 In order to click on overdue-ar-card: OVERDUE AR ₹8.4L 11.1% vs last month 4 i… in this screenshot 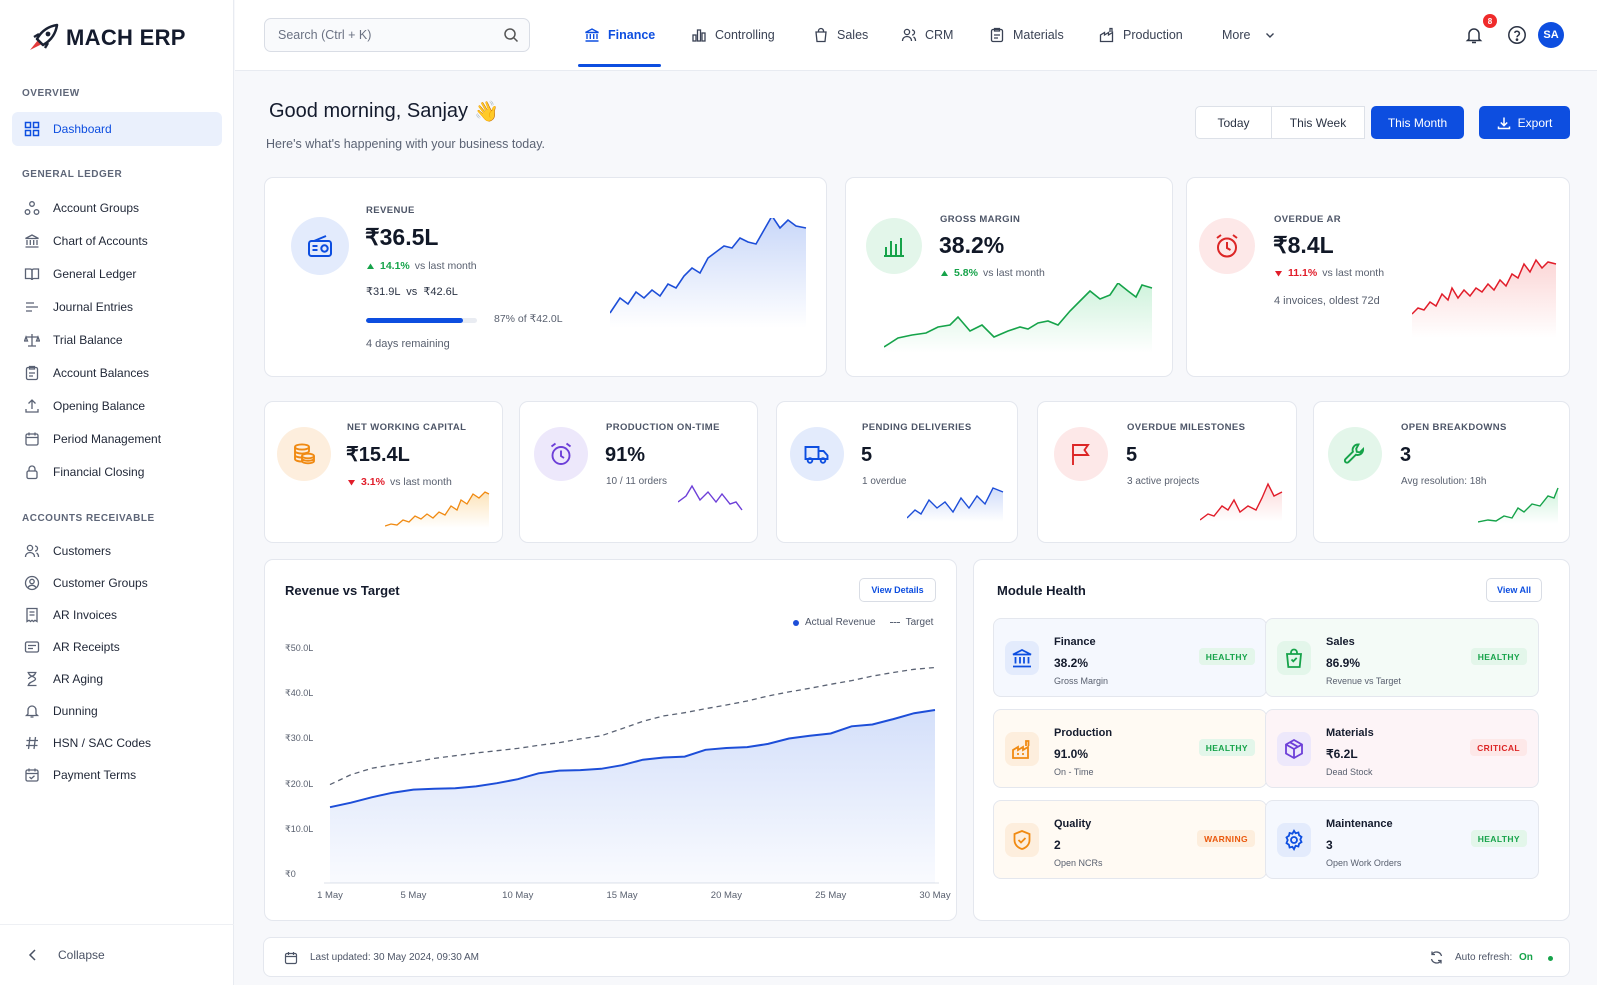, I will do `click(1378, 277)`.